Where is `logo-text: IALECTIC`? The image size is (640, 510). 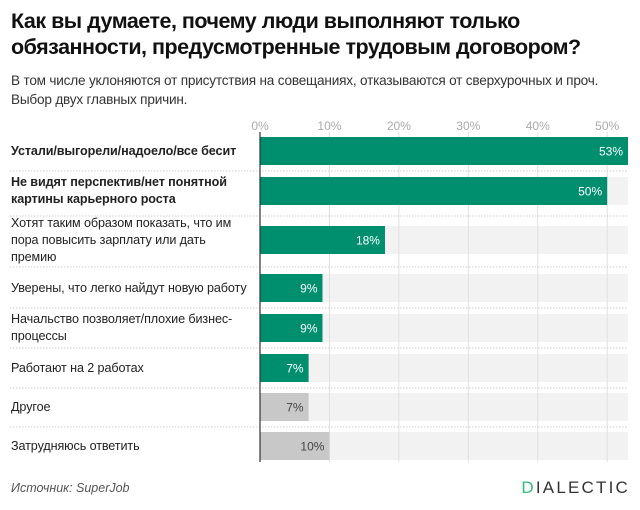
logo-text: IALECTIC is located at coordinates (582, 487).